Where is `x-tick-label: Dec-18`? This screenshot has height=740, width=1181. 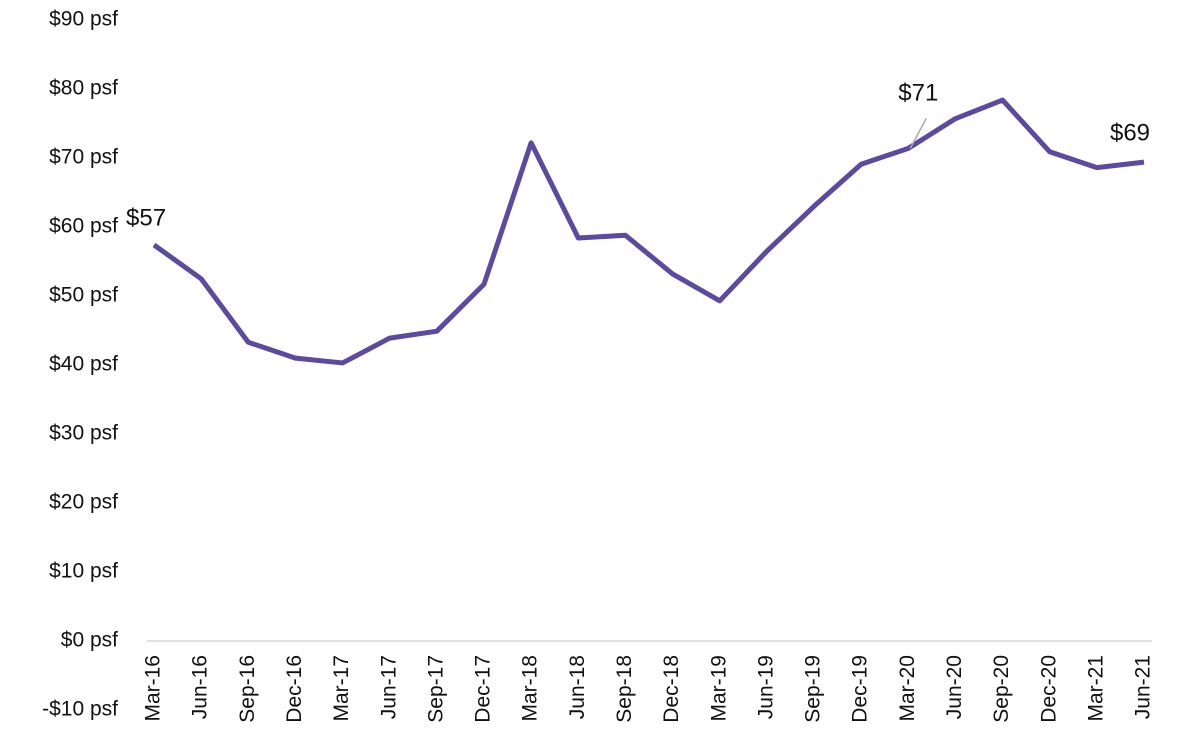 x-tick-label: Dec-18 is located at coordinates (671, 689).